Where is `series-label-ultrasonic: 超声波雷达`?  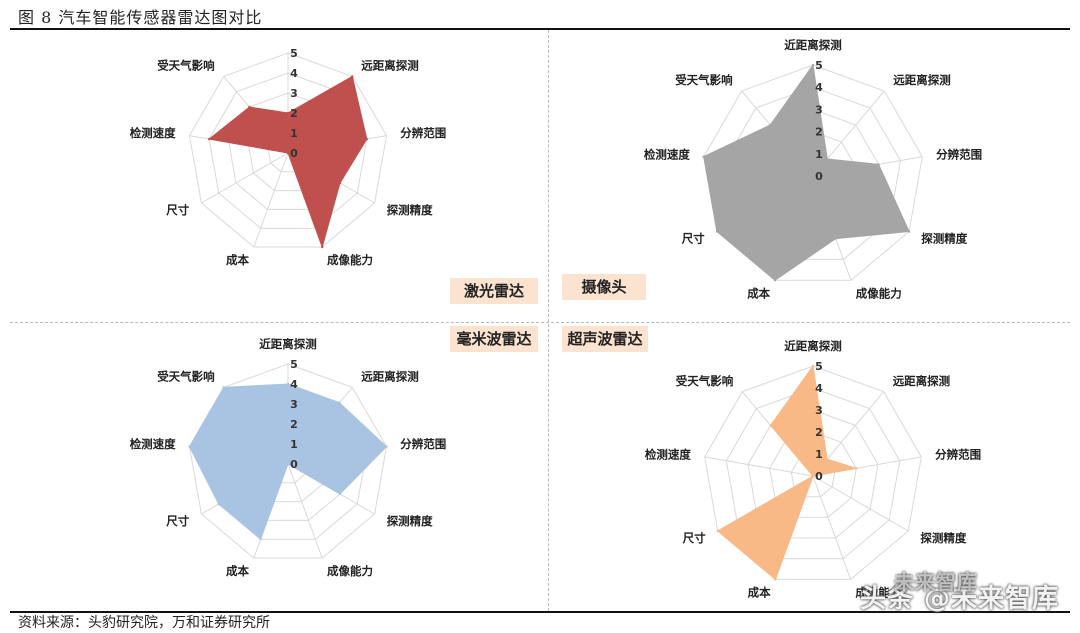 series-label-ultrasonic: 超声波雷达 is located at coordinates (605, 339).